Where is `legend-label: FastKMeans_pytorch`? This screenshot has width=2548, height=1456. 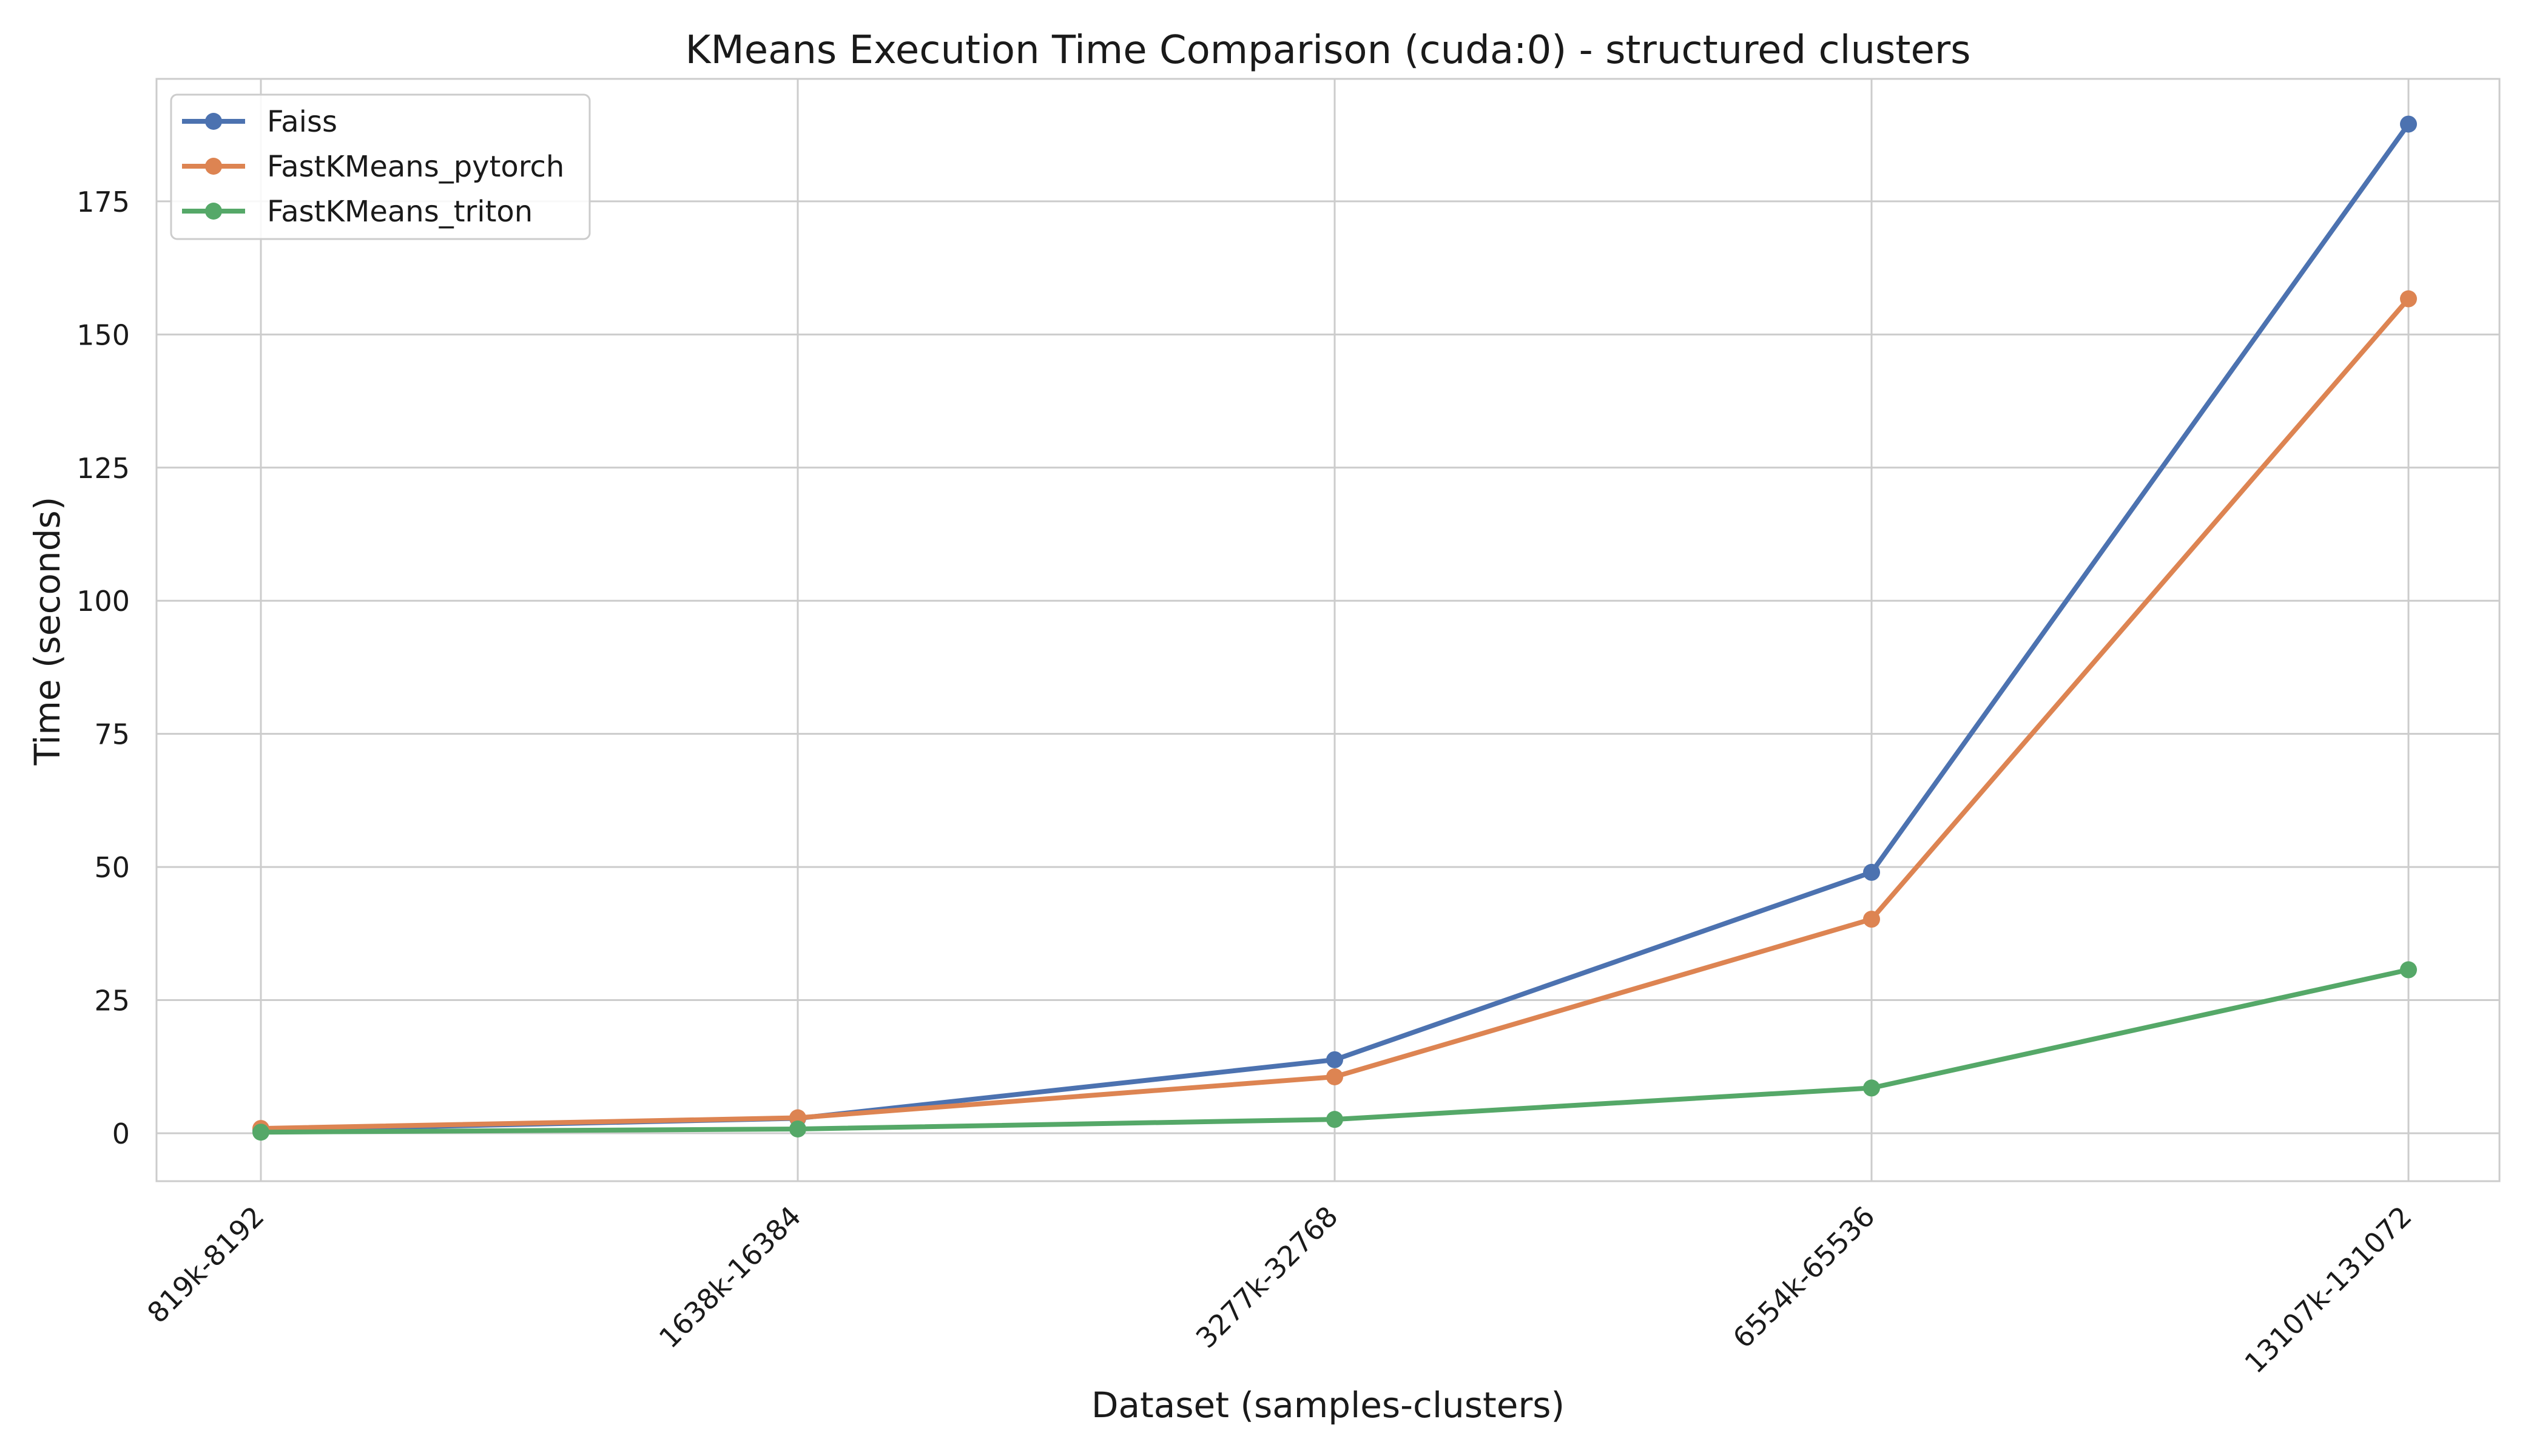 legend-label: FastKMeans_pytorch is located at coordinates (415, 167).